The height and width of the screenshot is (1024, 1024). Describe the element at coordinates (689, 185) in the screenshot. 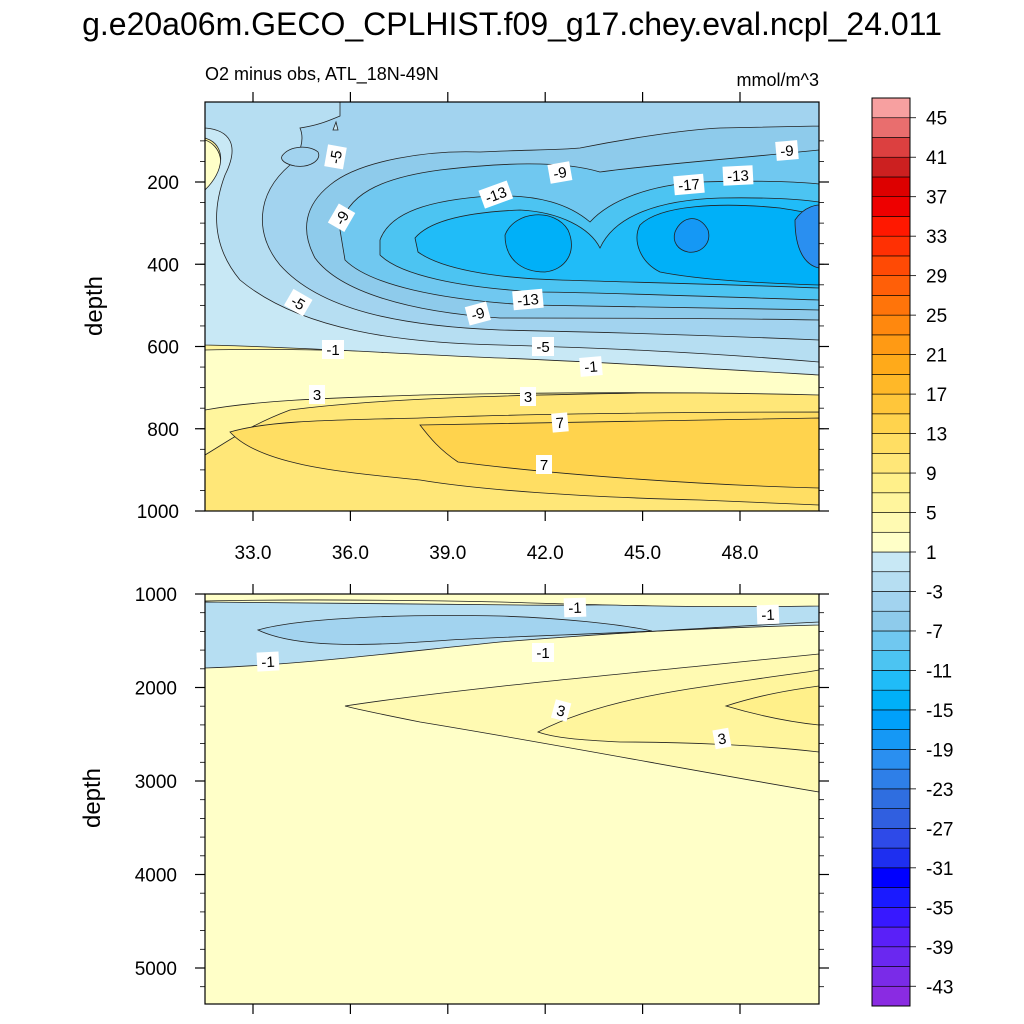

I see `upper-clabel: -17` at that location.